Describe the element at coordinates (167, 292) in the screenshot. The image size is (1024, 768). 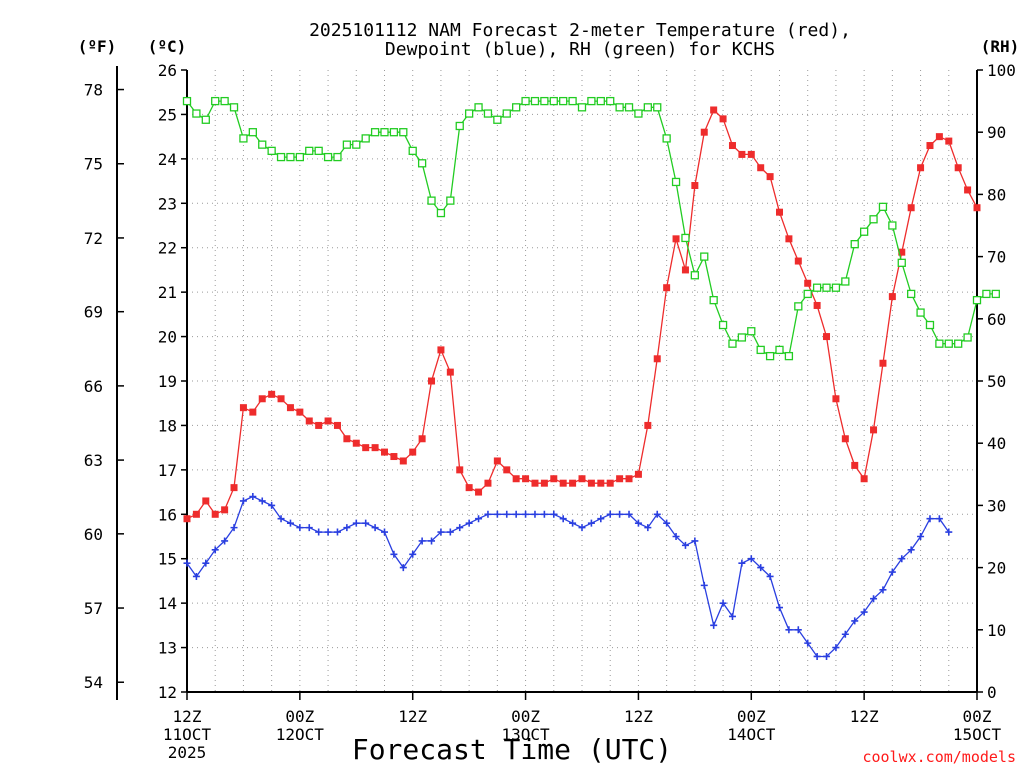
I see `celsius-tick-label: 21` at that location.